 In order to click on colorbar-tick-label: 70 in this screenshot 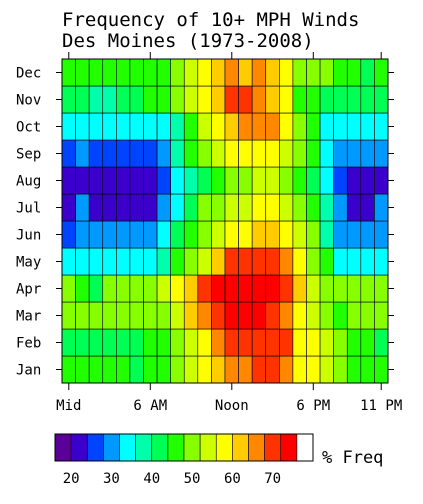, I will do `click(272, 479)`.